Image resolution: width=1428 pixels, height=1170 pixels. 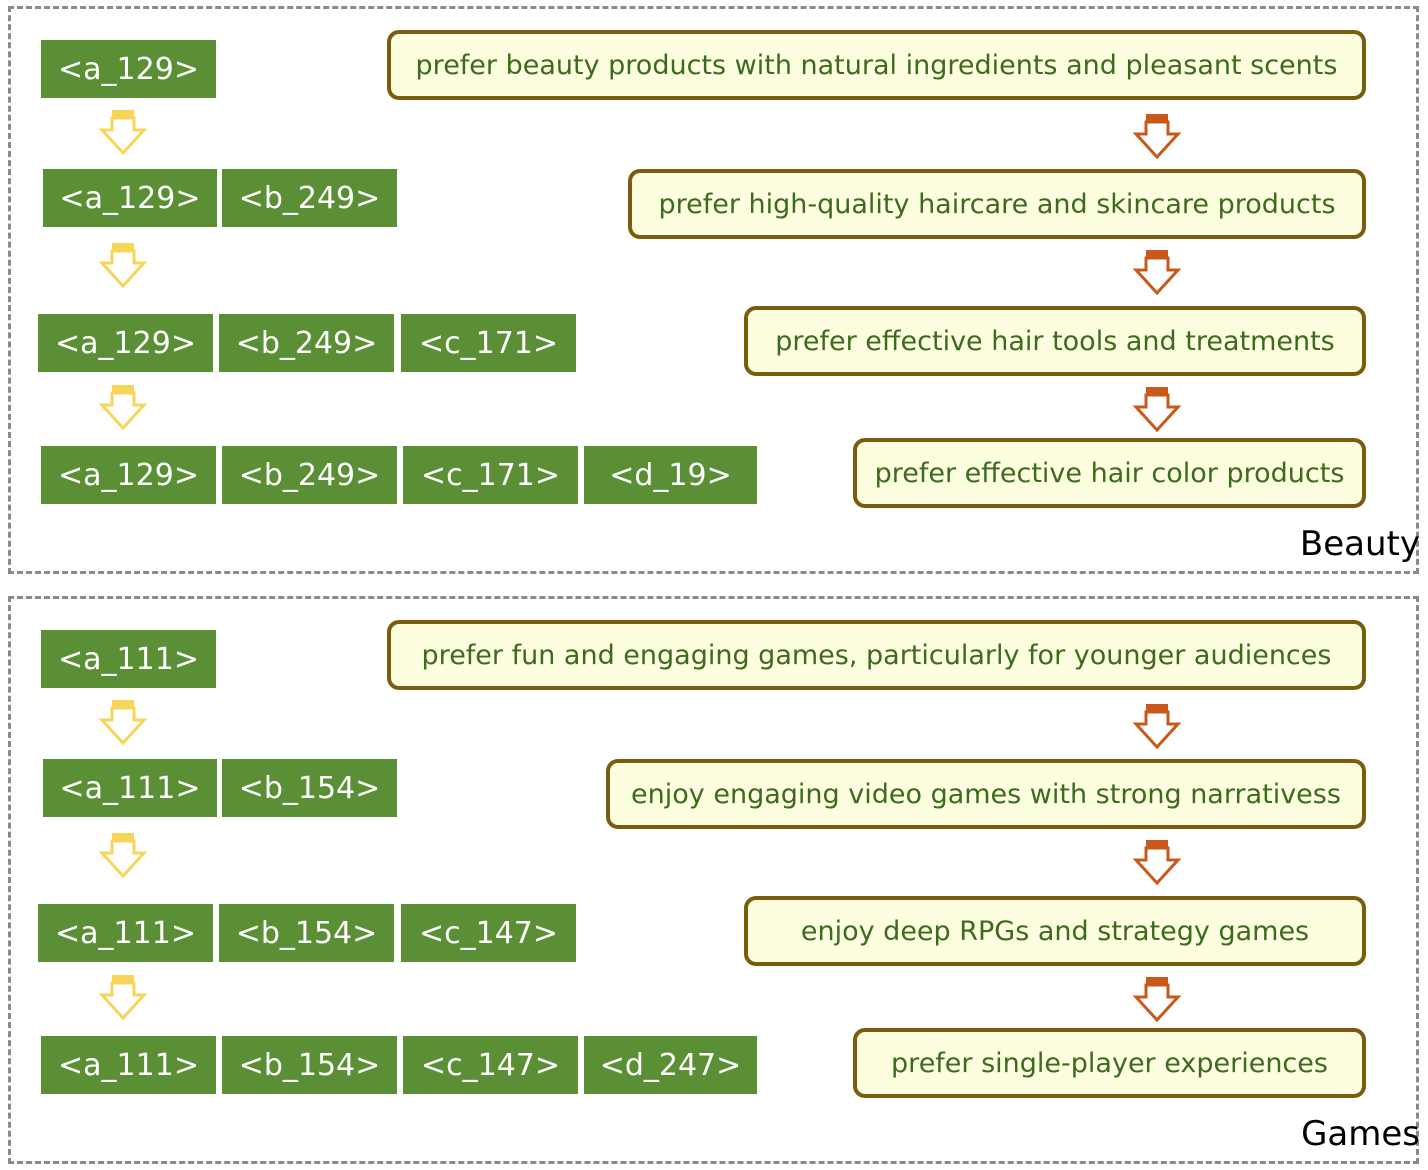 What do you see at coordinates (1109, 1063) in the screenshot?
I see `description-box: prefer single-player experiences` at bounding box center [1109, 1063].